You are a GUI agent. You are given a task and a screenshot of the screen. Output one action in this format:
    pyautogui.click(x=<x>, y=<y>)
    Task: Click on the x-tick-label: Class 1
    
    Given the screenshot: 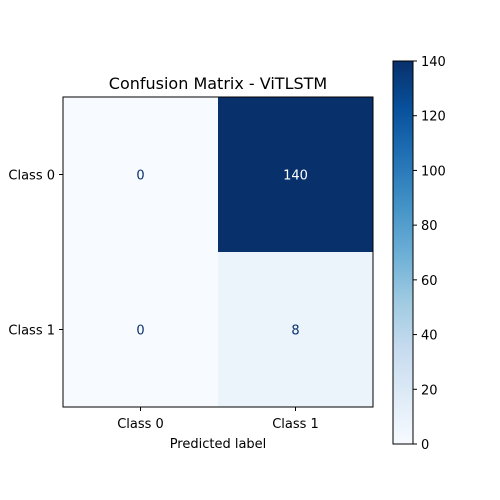 What is the action you would take?
    pyautogui.click(x=295, y=424)
    